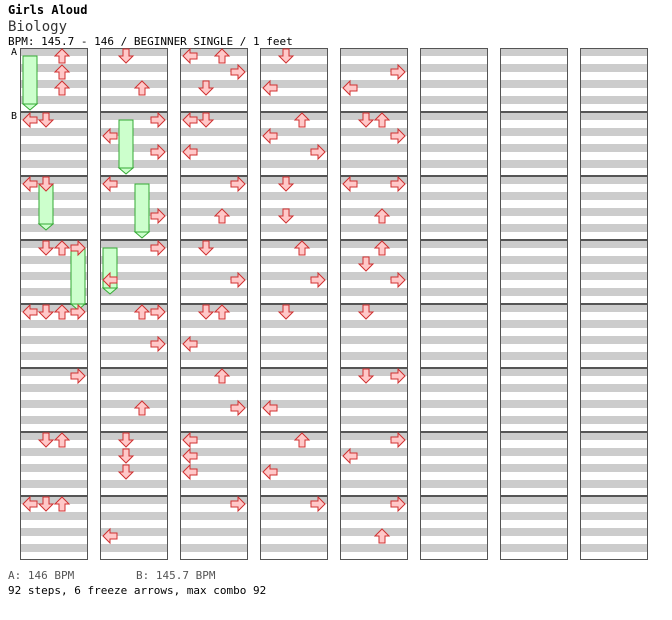  What do you see at coordinates (48, 10) in the screenshot?
I see `song-artist: Girls Aloud` at bounding box center [48, 10].